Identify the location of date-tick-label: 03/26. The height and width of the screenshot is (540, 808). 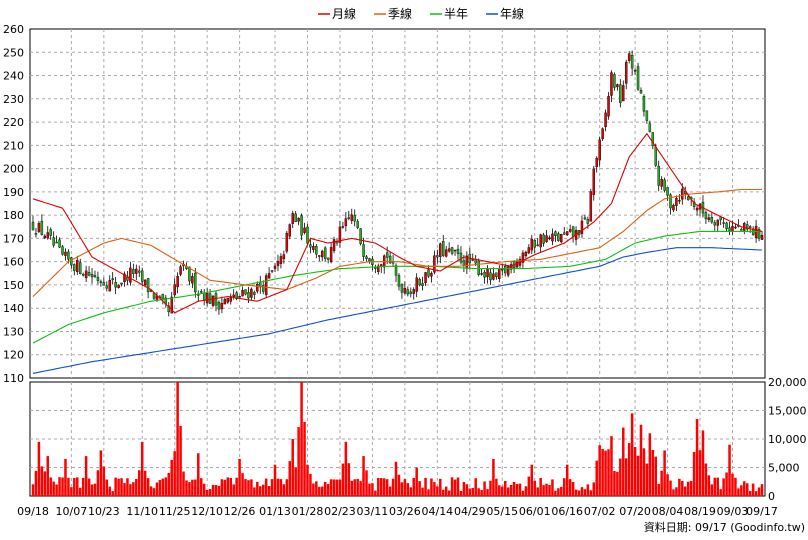
(405, 511).